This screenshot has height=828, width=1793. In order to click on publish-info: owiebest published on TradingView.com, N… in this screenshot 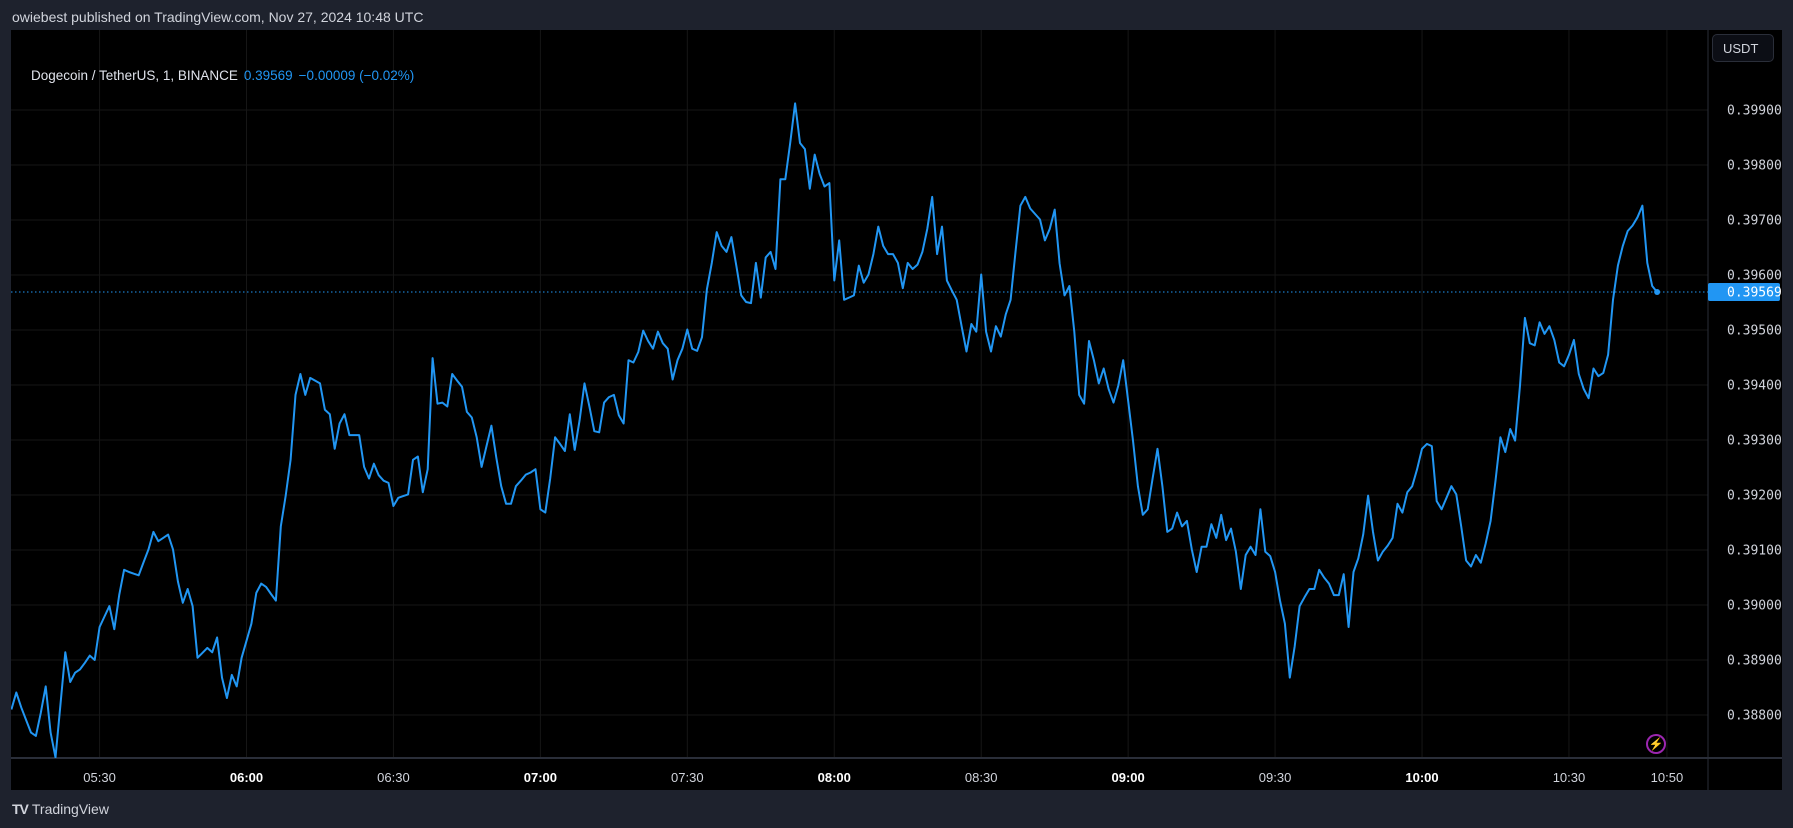, I will do `click(218, 17)`.